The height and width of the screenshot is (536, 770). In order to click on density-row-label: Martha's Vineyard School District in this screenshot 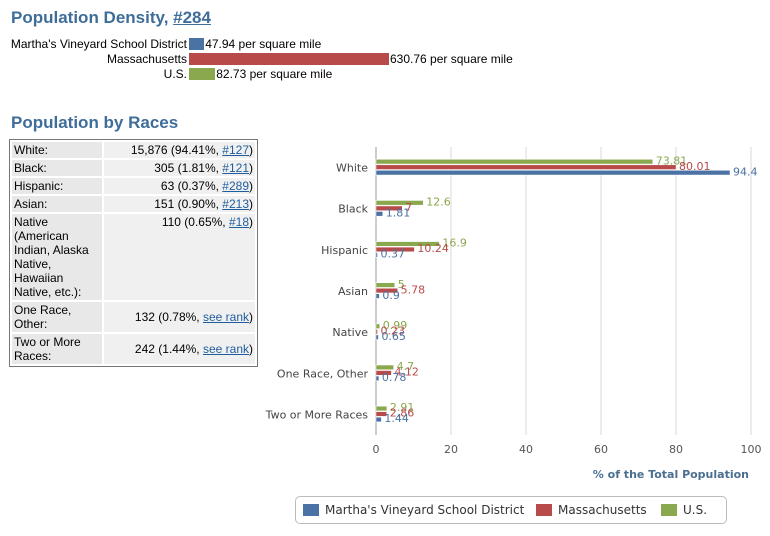, I will do `click(98, 44)`.